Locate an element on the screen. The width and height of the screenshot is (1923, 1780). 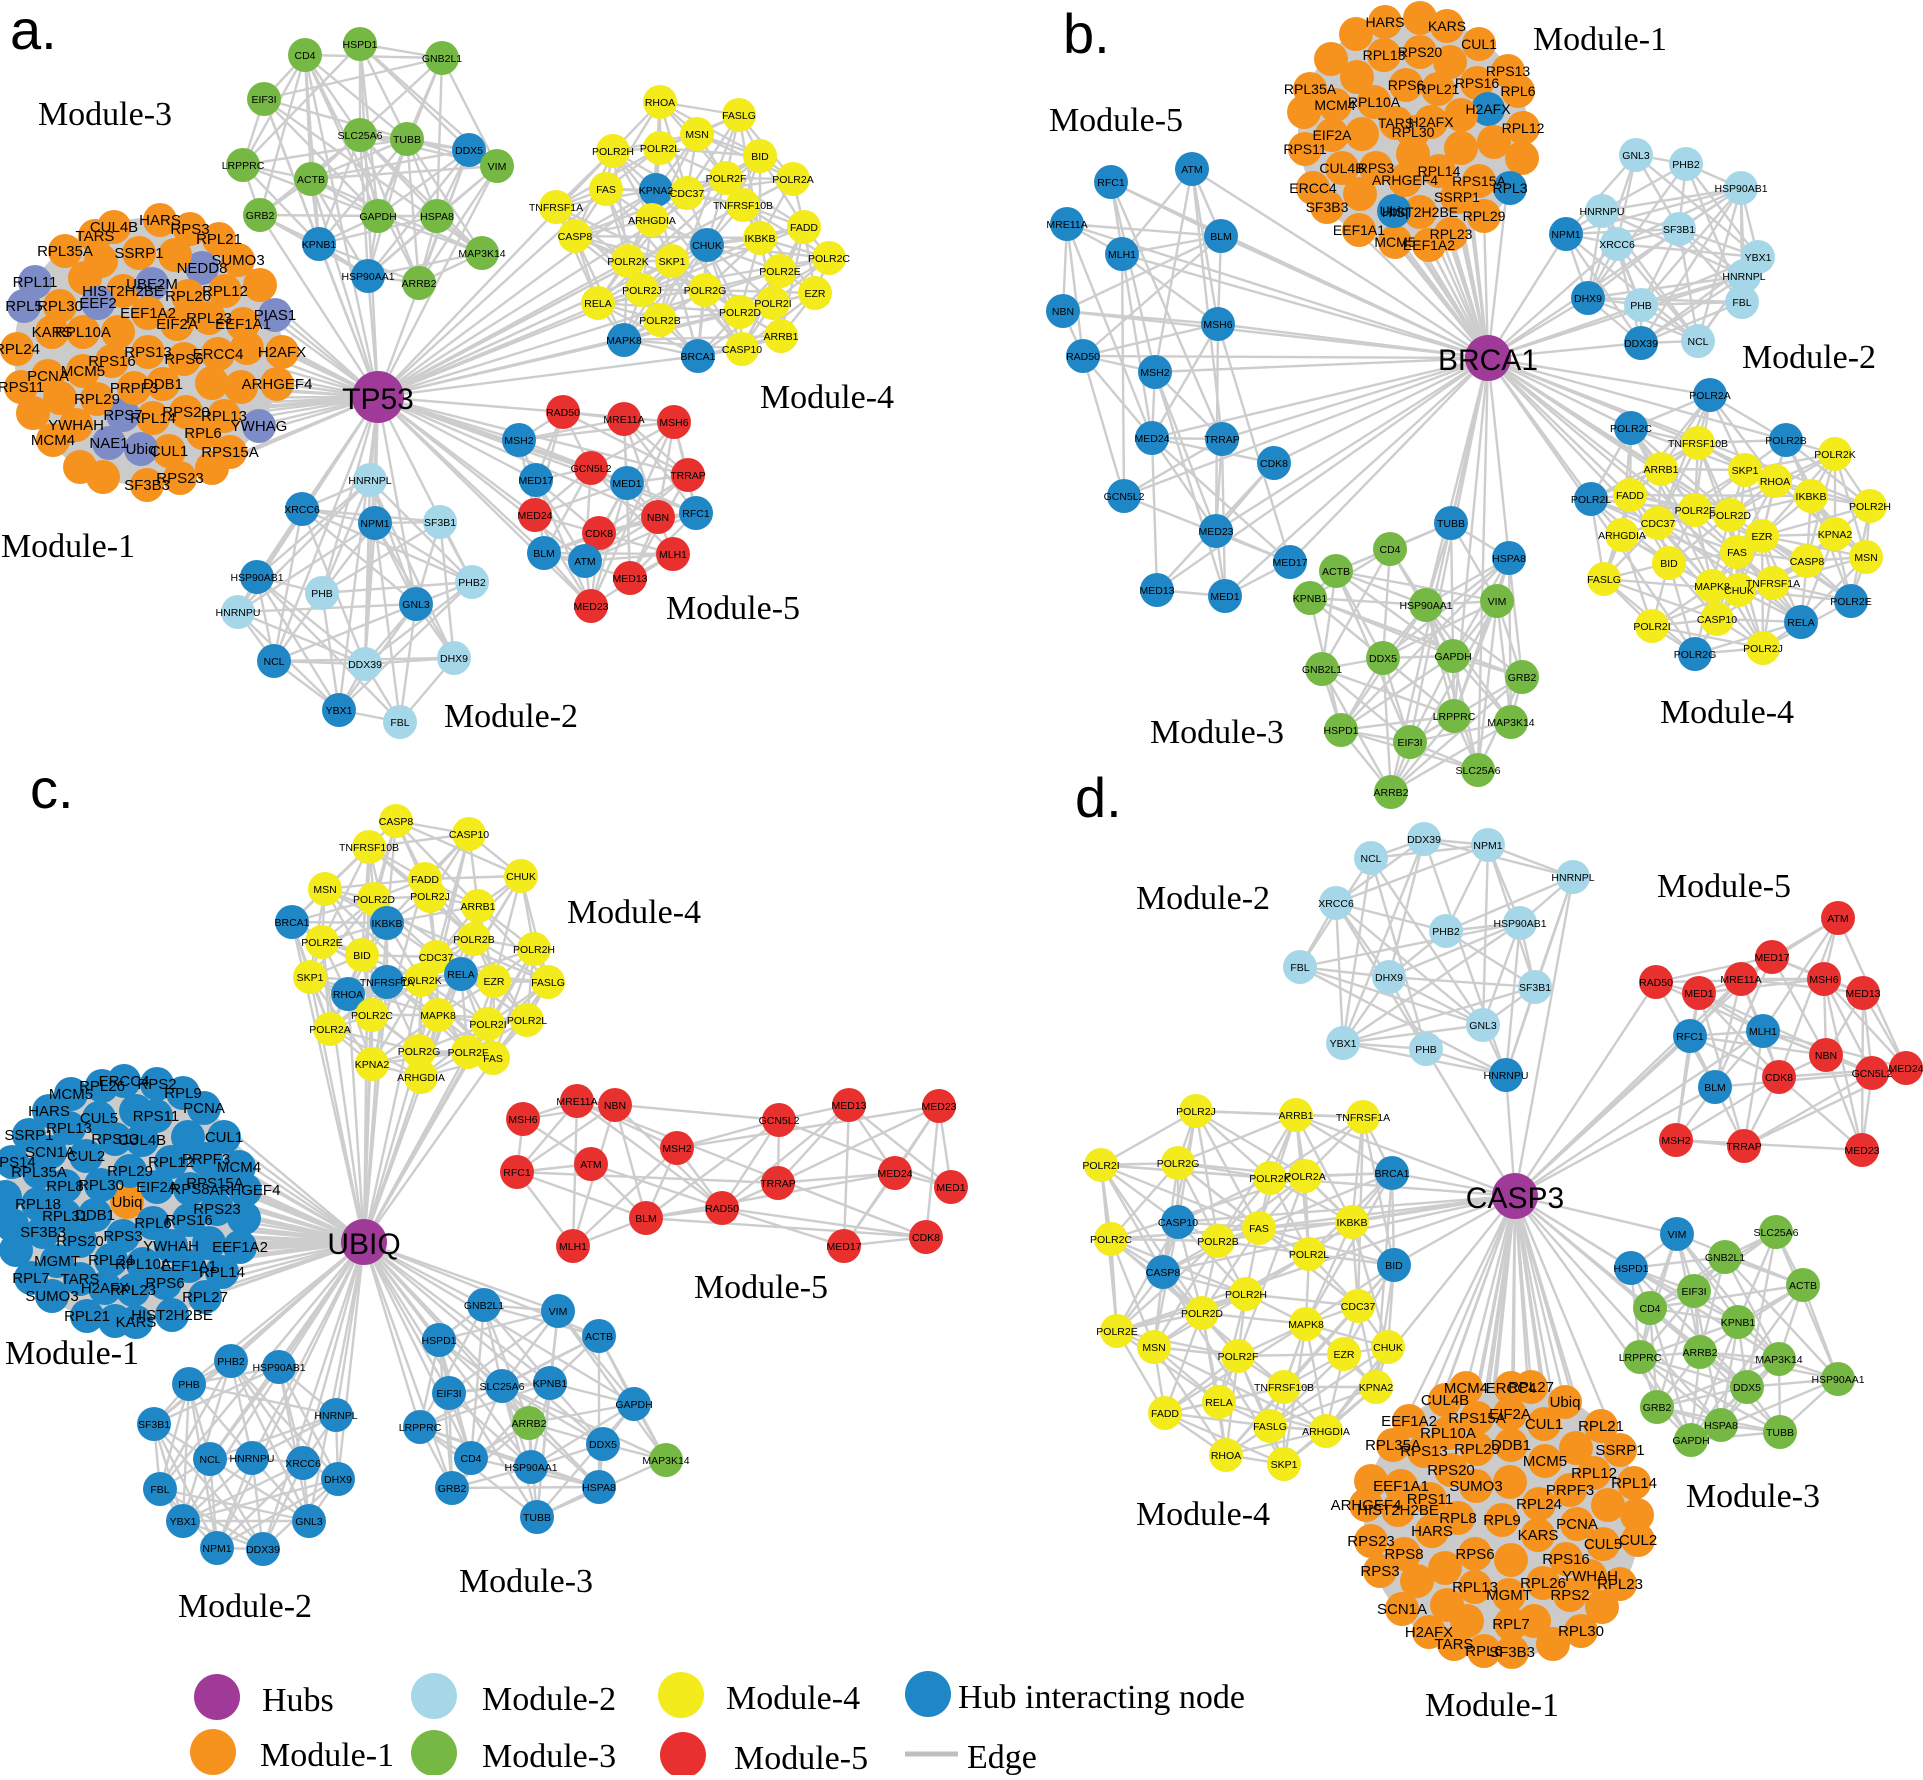
svg-text: POLR2I is located at coordinates (1651, 627).